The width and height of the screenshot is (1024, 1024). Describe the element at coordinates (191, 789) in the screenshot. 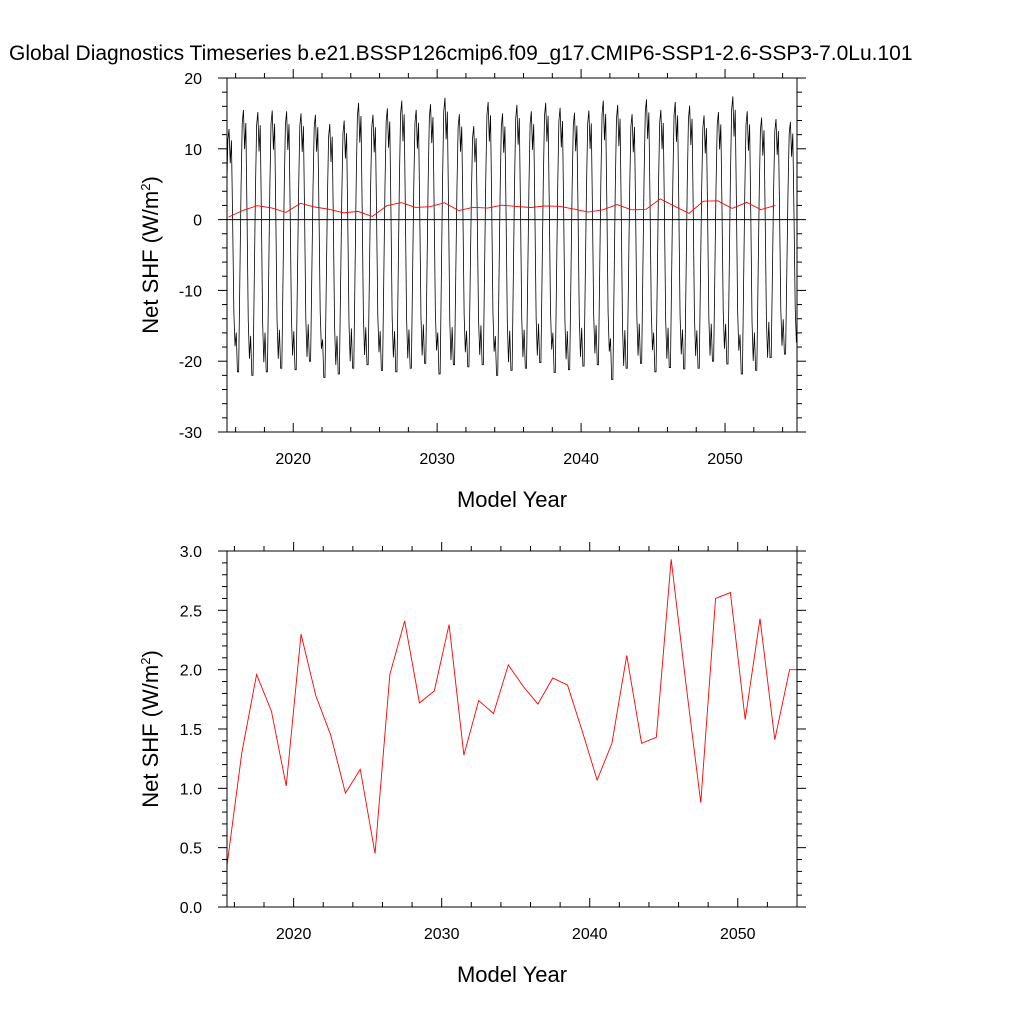

I see `y-tick-label: 1.0` at that location.